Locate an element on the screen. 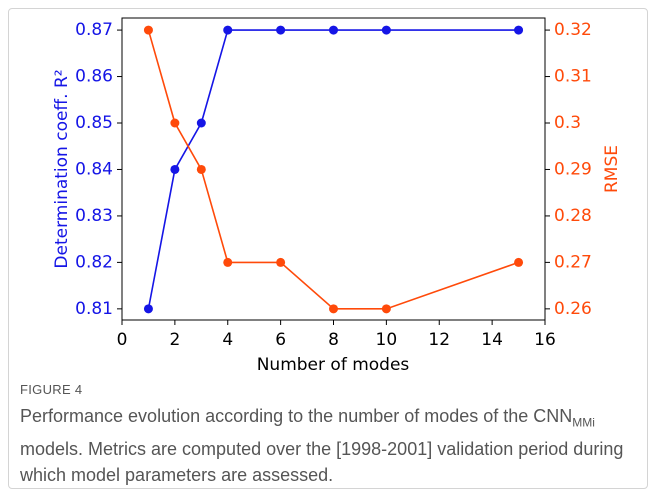 The image size is (656, 497). y-tick-label: 0.84 is located at coordinates (94, 169).